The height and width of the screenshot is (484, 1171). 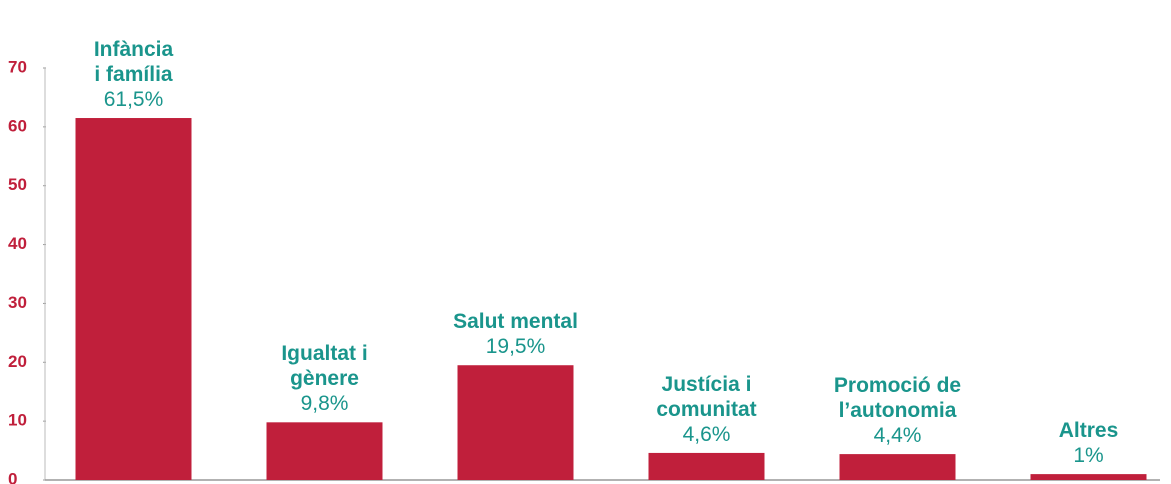 What do you see at coordinates (515, 322) in the screenshot?
I see `category-label: Salut mental` at bounding box center [515, 322].